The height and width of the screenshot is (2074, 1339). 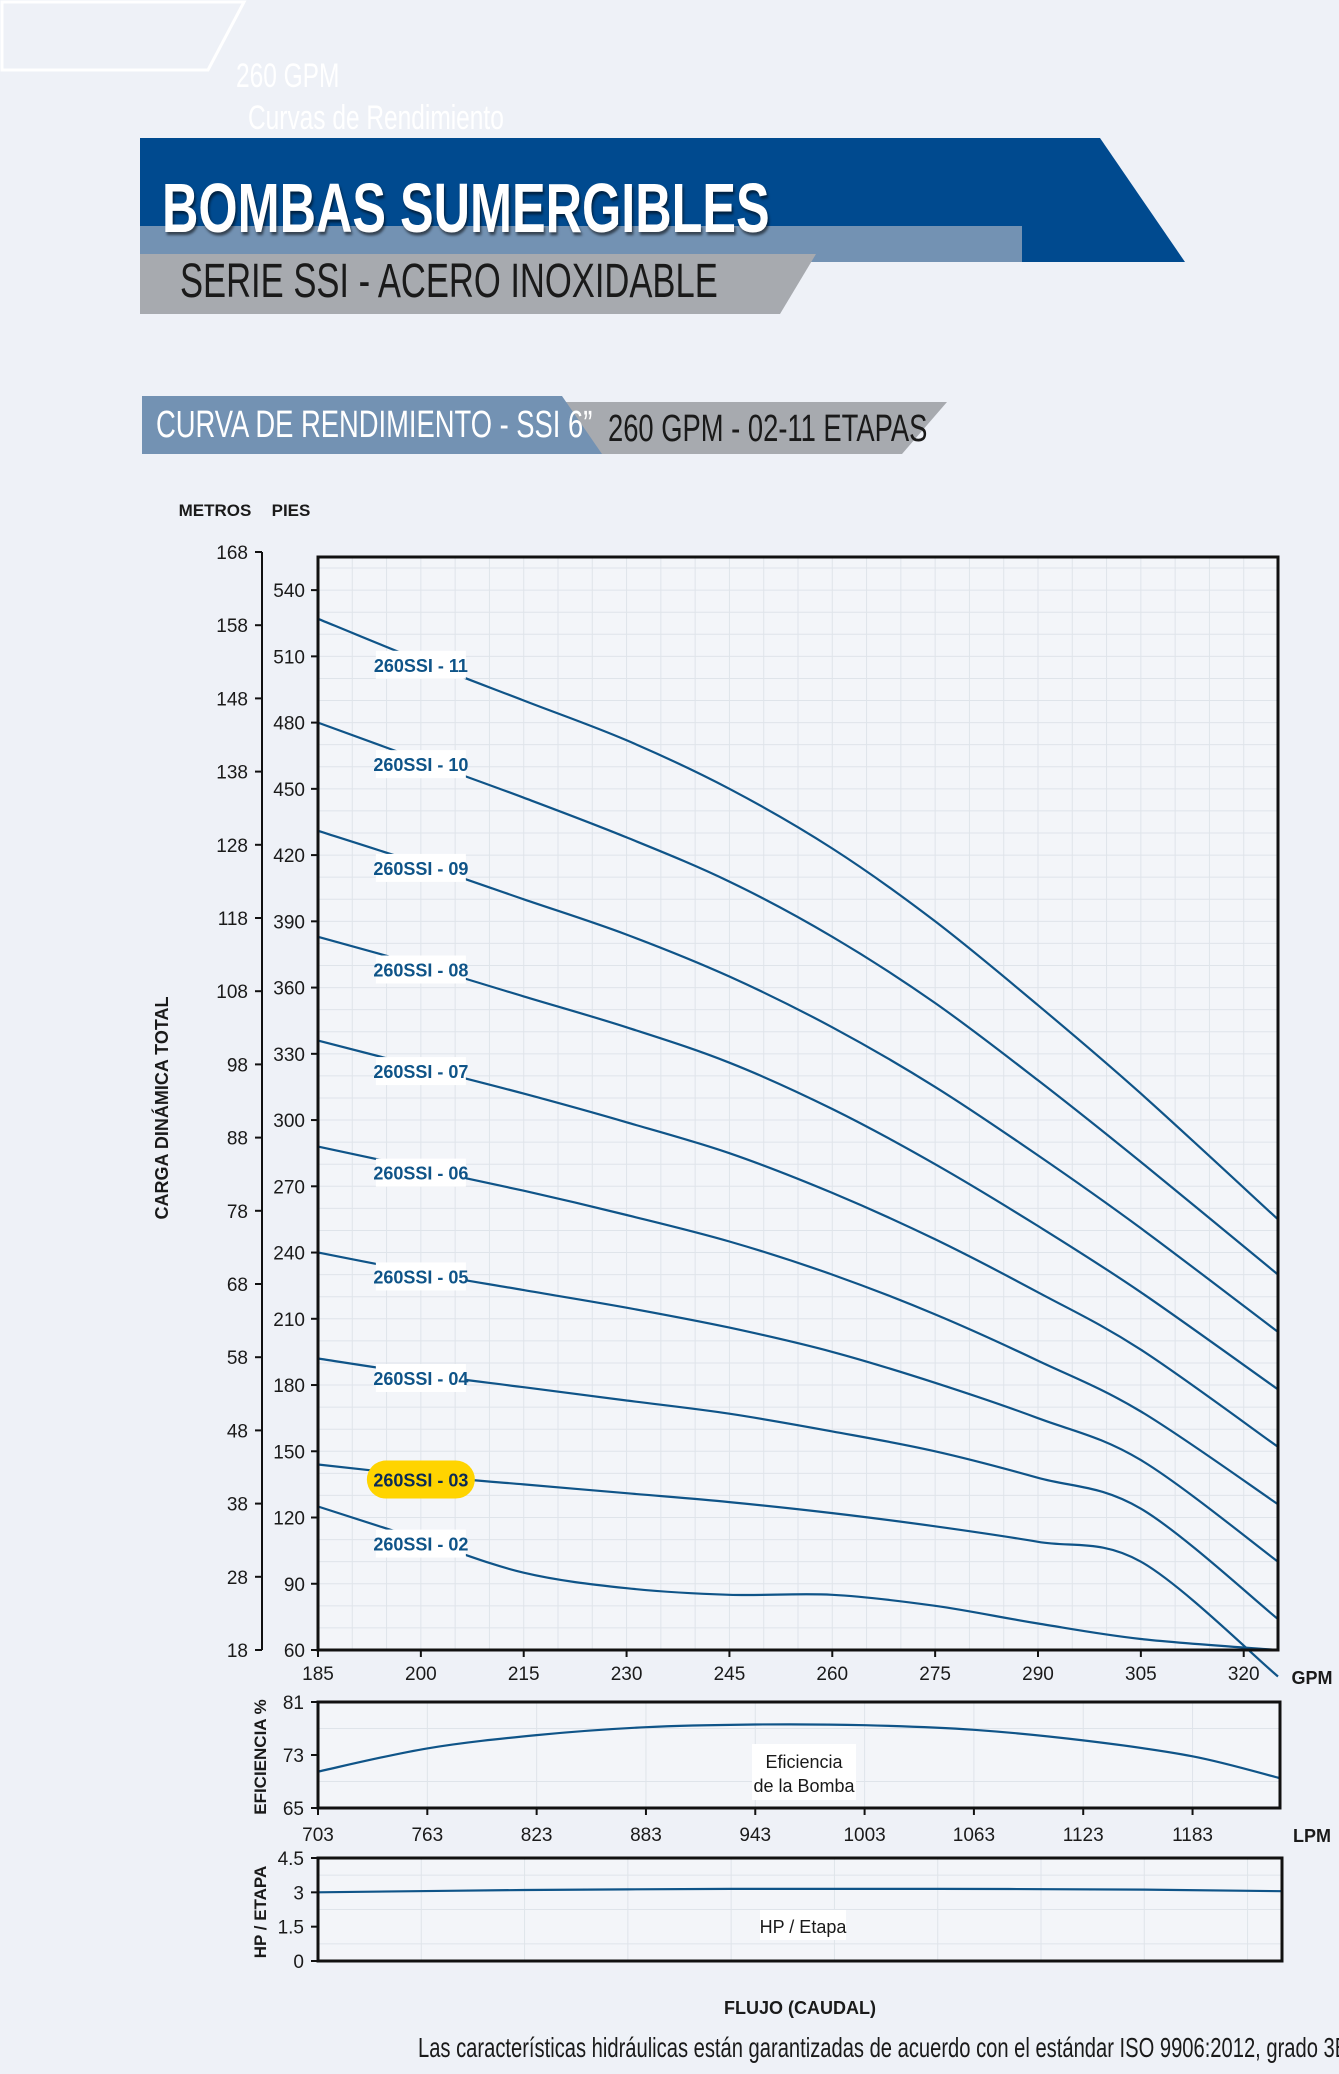 I want to click on tick-label-pies: 450, so click(x=289, y=790).